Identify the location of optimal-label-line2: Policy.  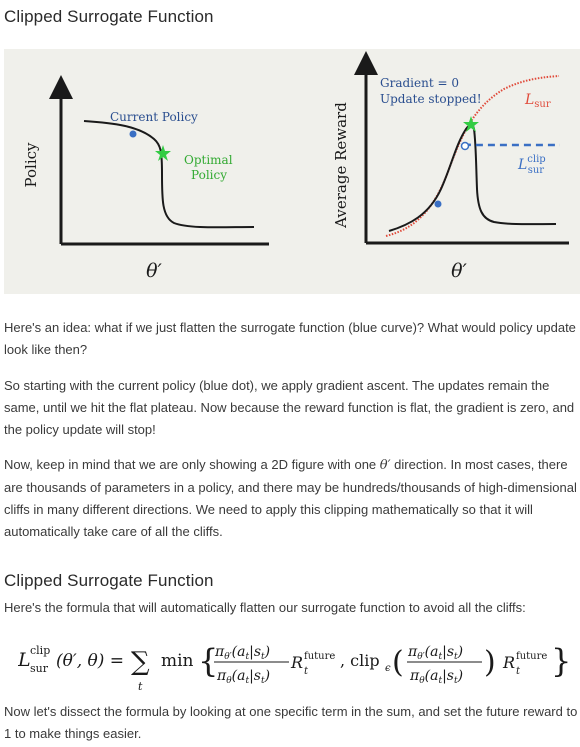
(209, 175).